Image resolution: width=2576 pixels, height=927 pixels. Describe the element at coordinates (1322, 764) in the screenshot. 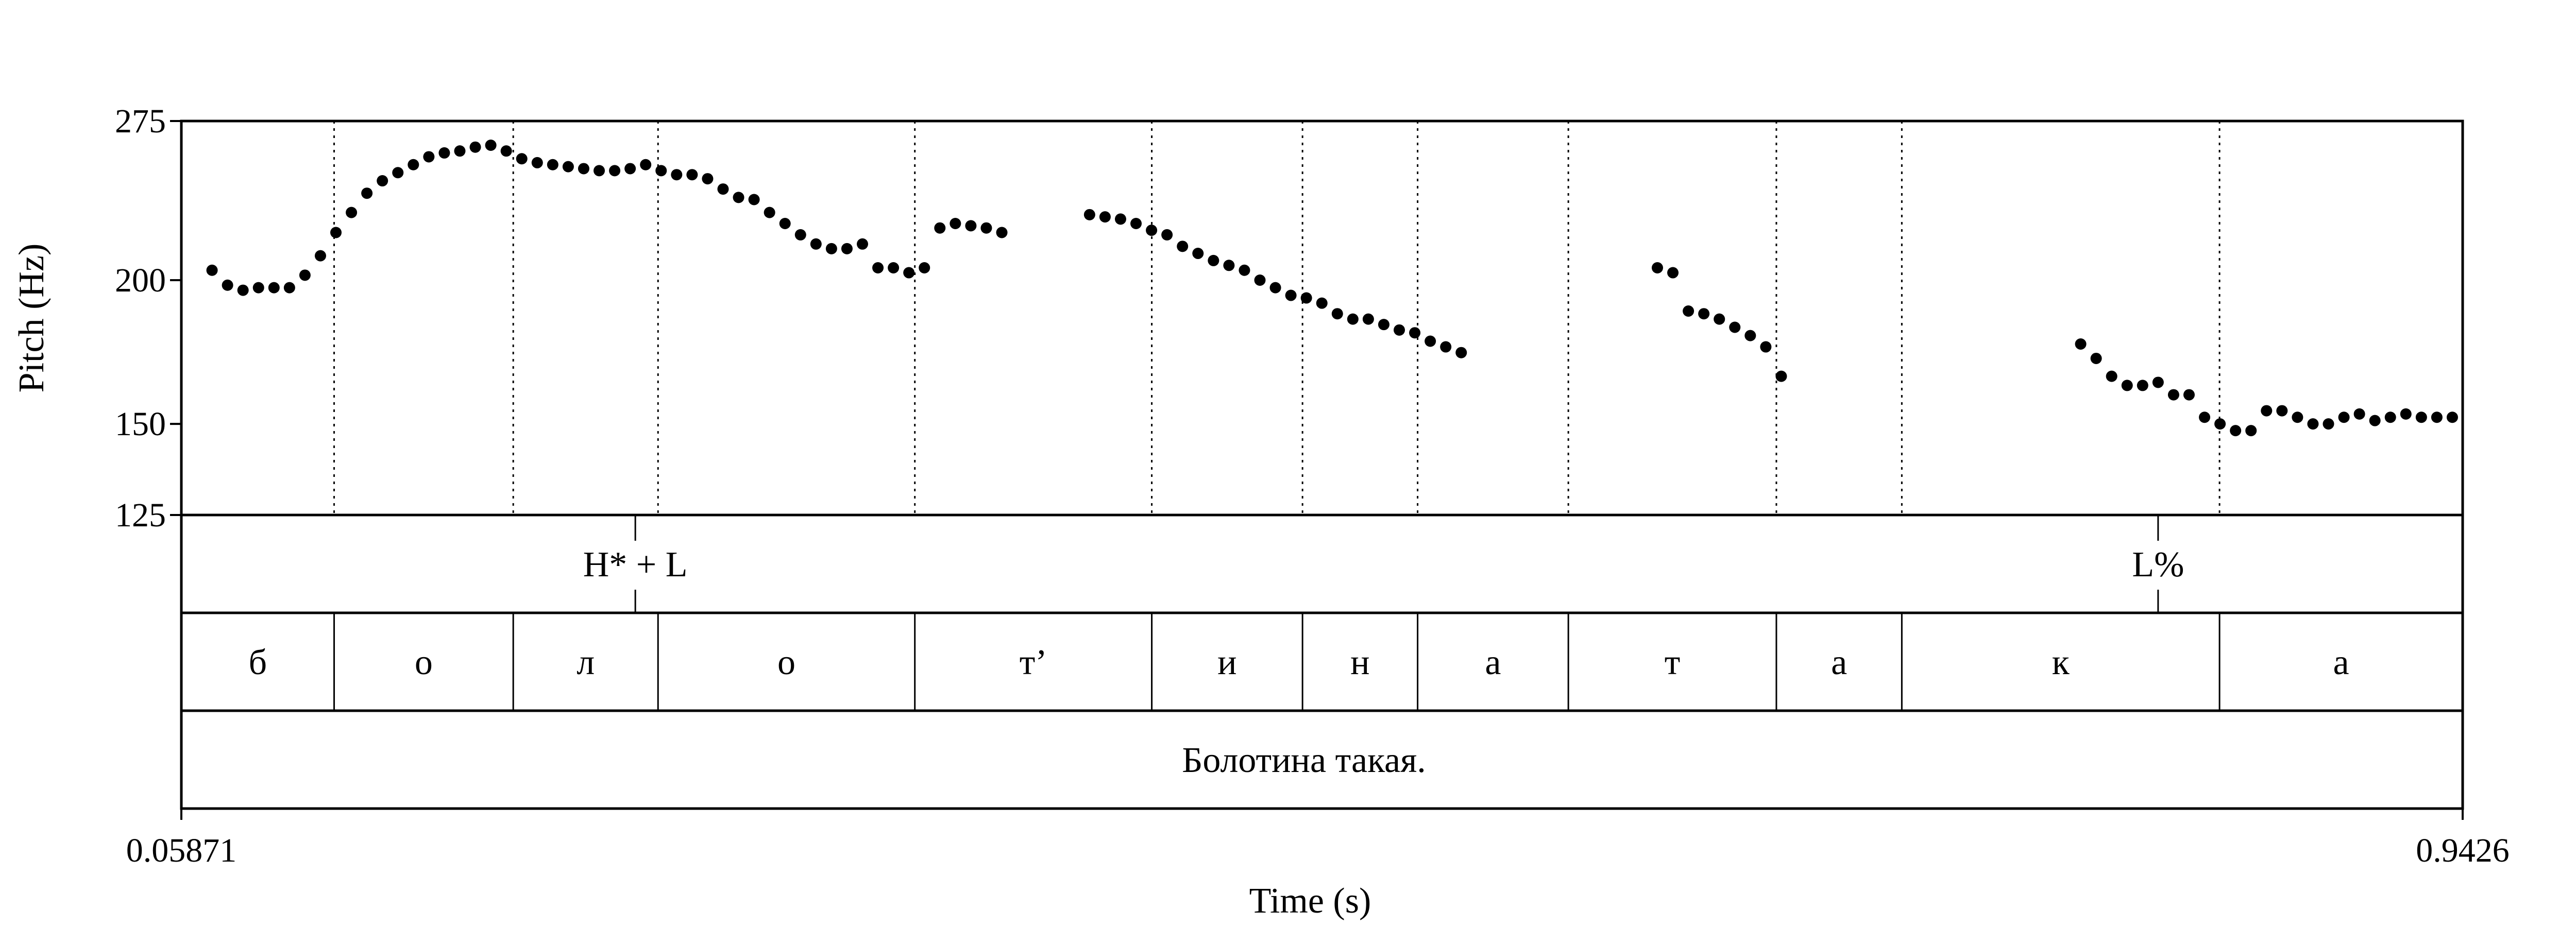

I see `utterance-tier: Болотина такая.` at that location.